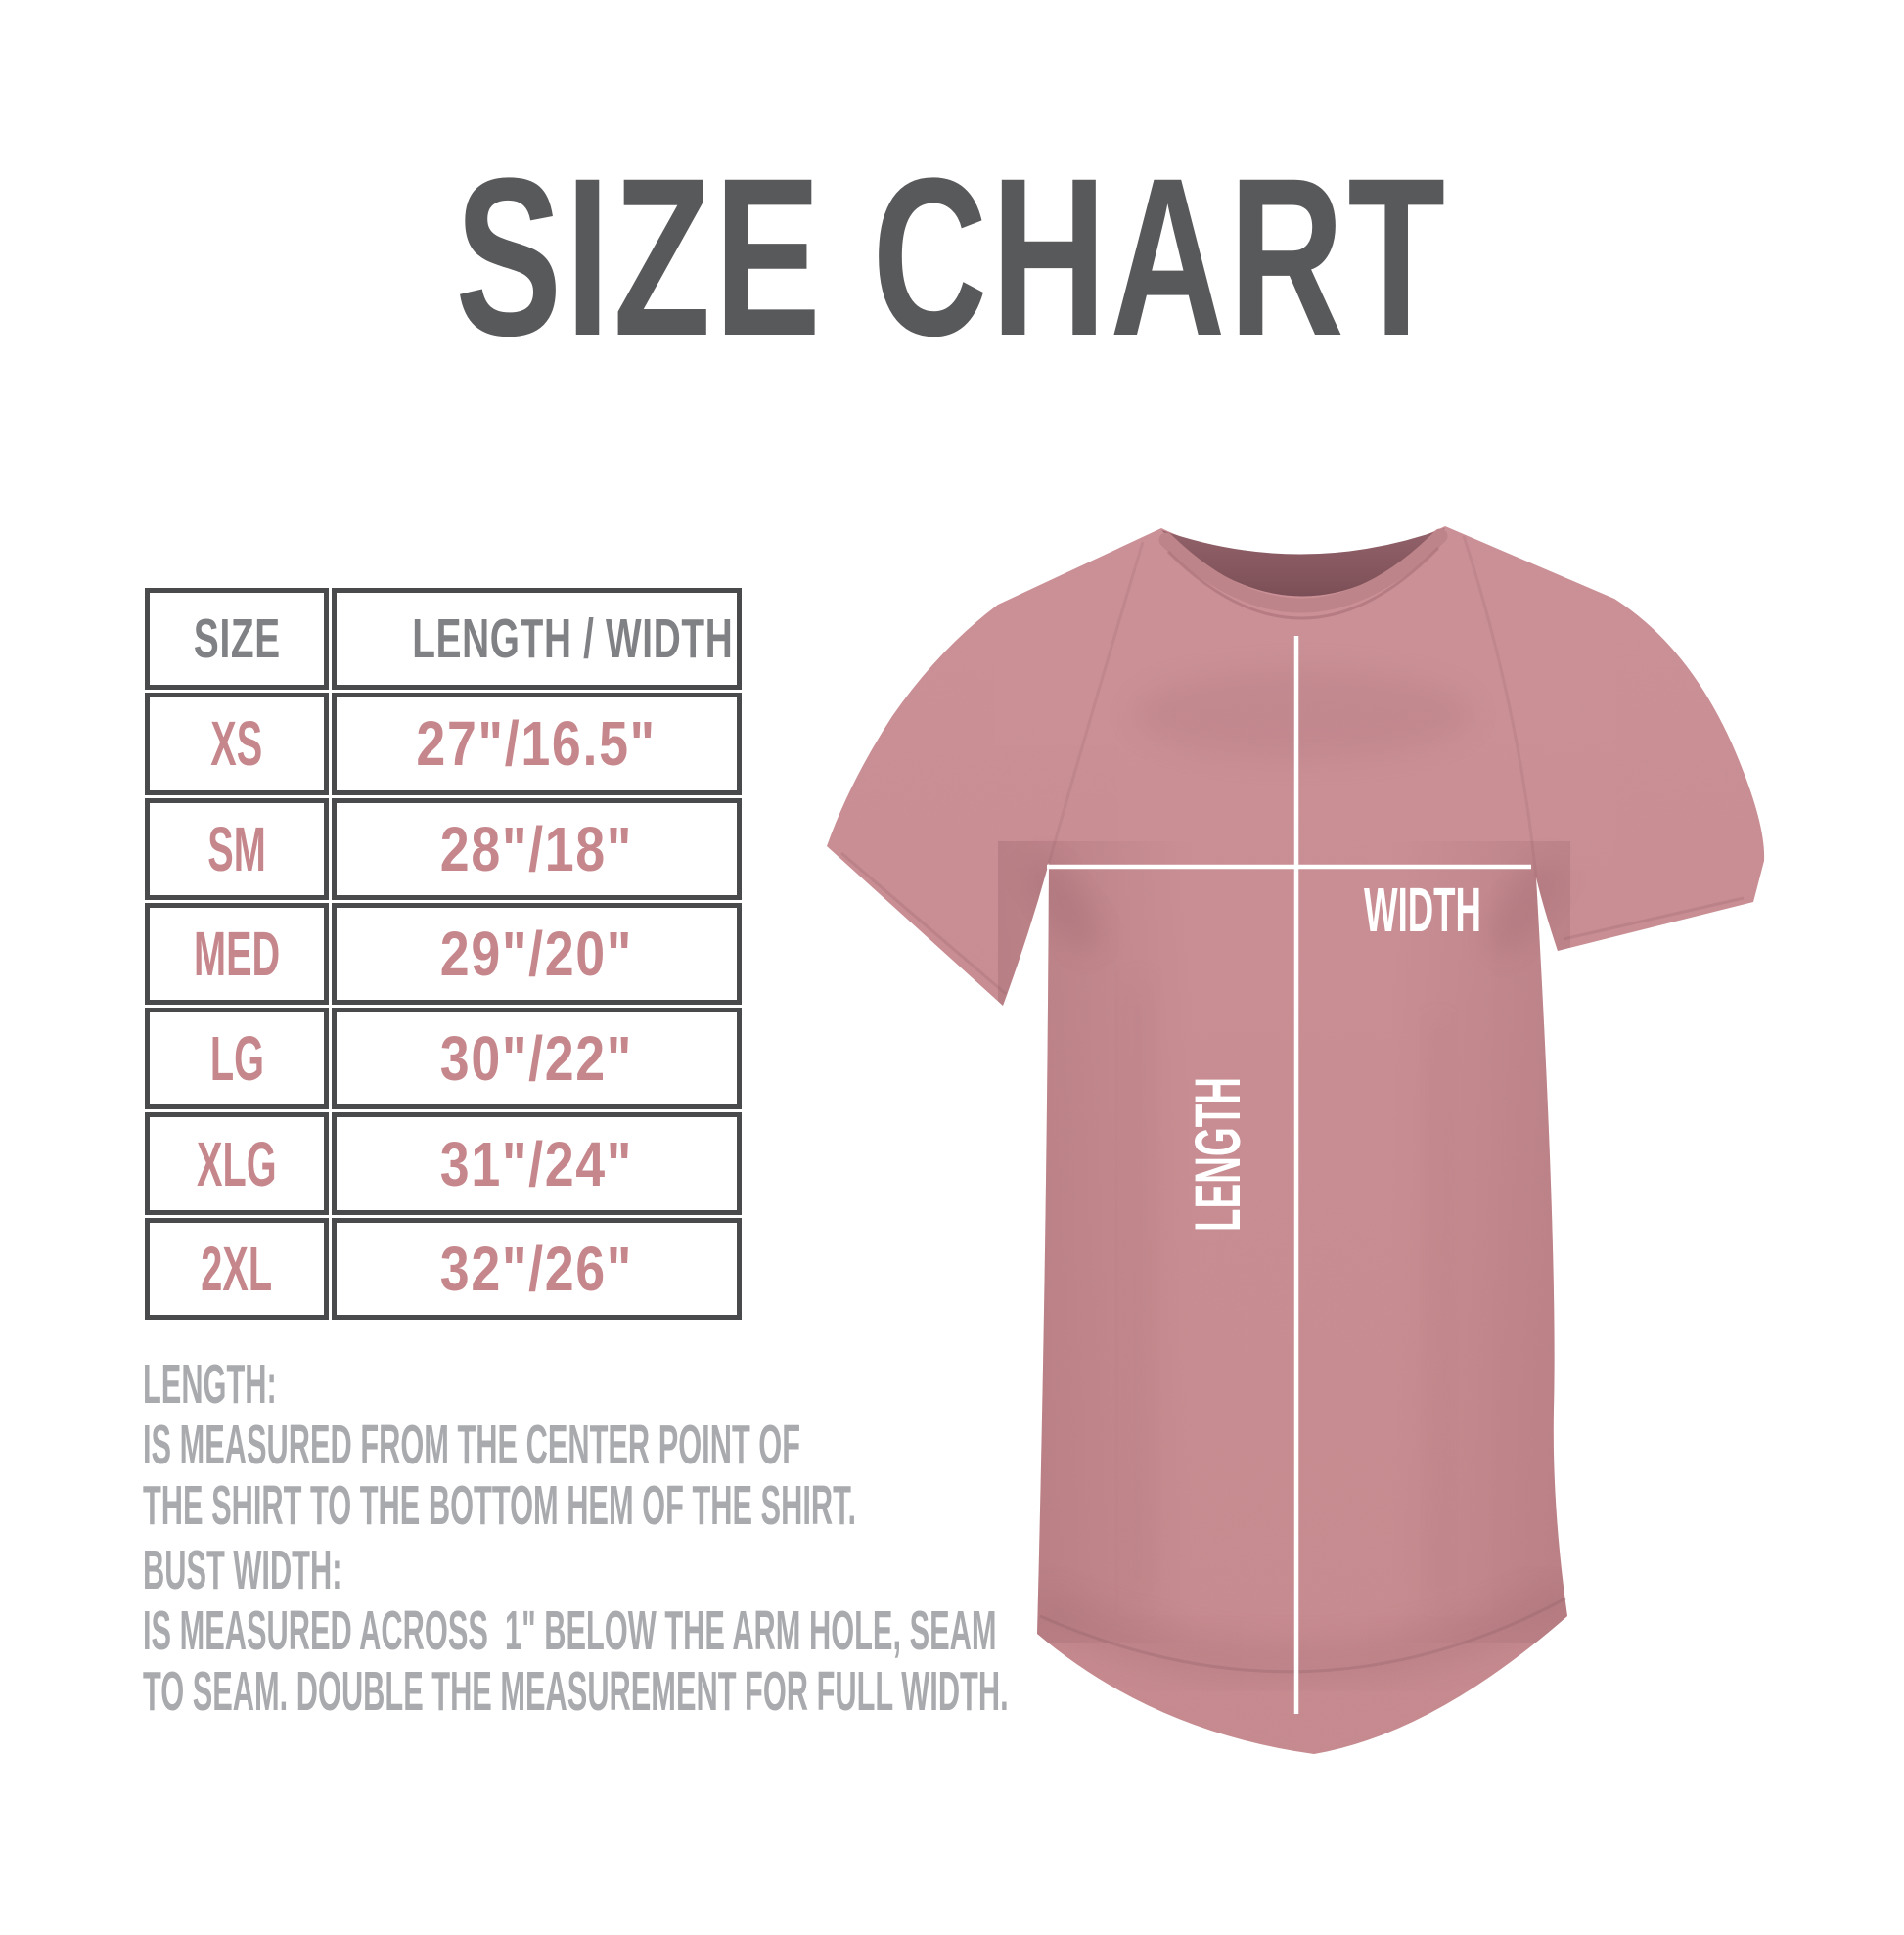 This screenshot has height=1935, width=1904. I want to click on width-label: WIDTH, so click(1422, 910).